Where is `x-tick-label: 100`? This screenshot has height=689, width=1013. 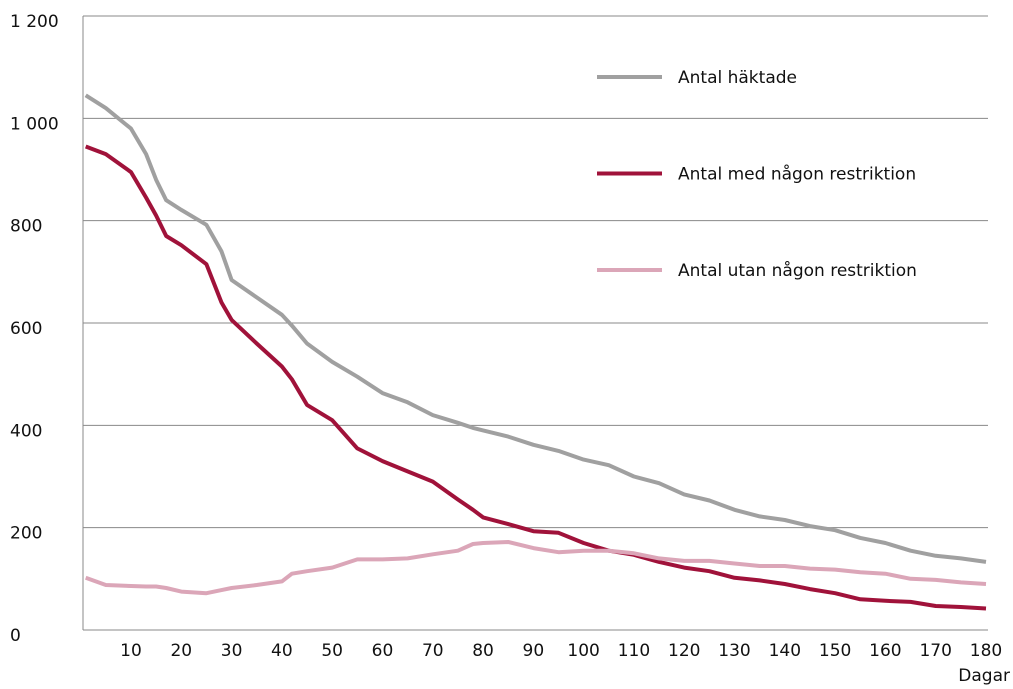 x-tick-label: 100 is located at coordinates (583, 651).